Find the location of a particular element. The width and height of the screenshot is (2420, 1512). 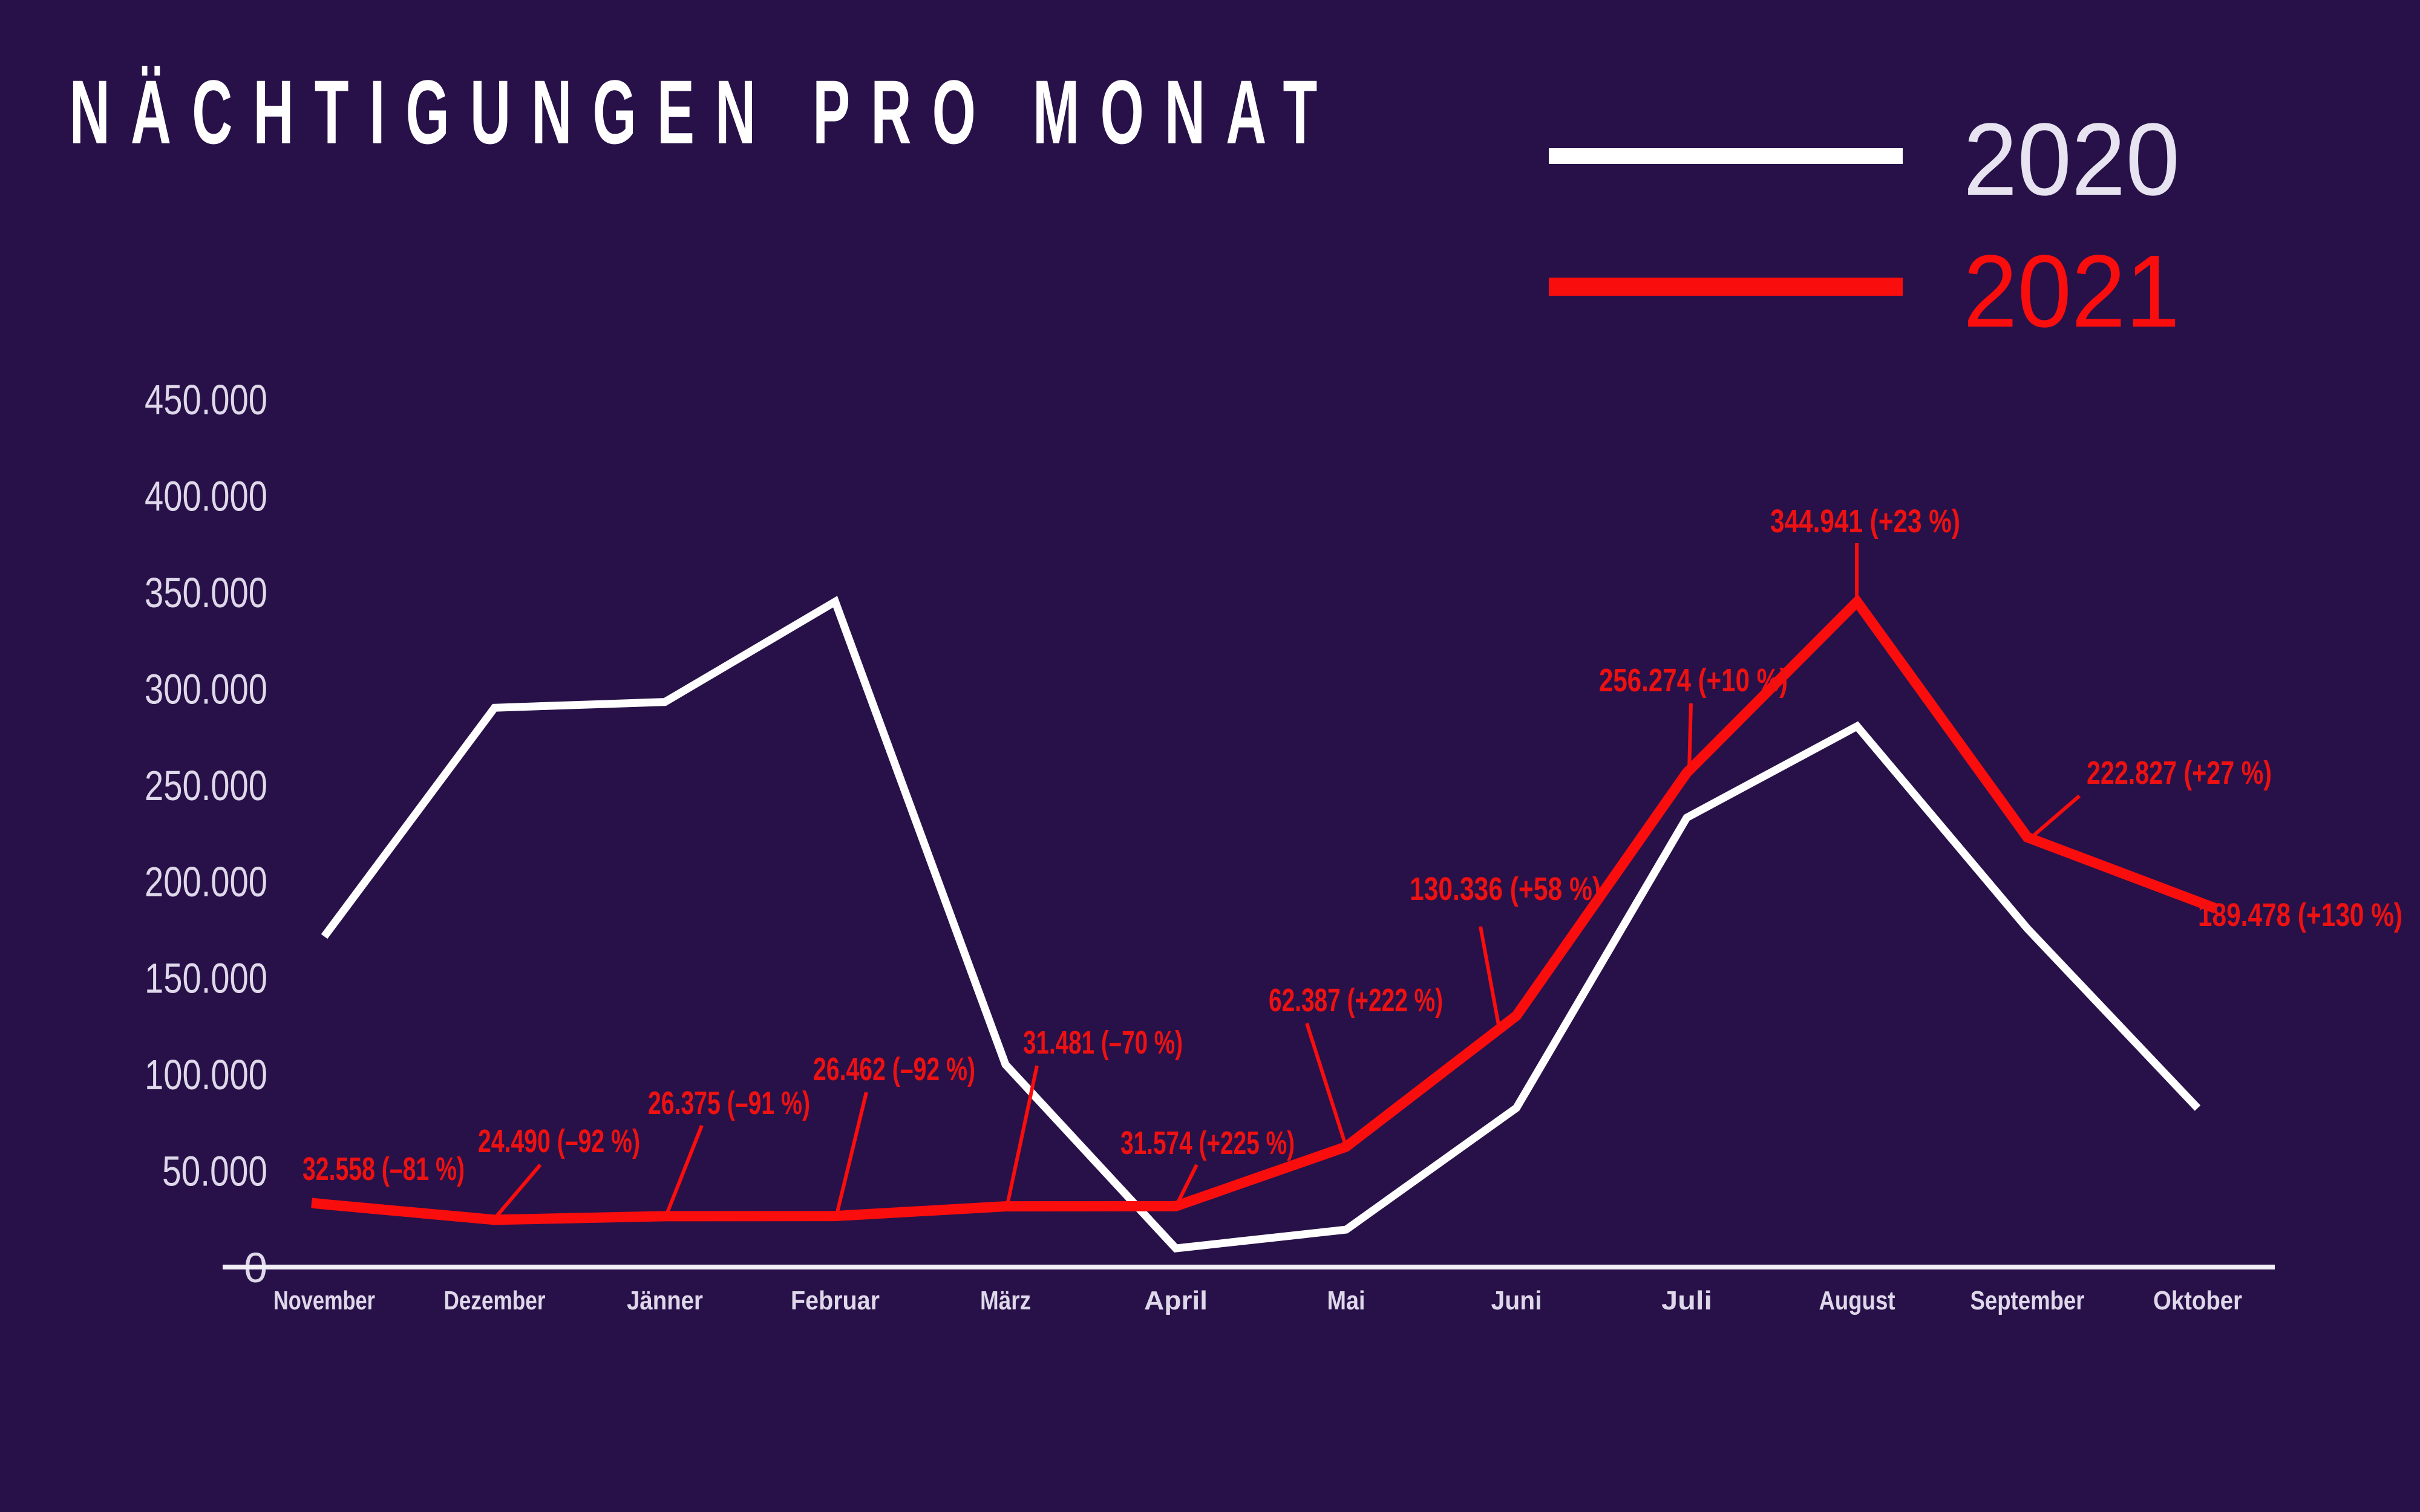

annotation-label: 26.462 (–92 %) is located at coordinates (894, 1069).